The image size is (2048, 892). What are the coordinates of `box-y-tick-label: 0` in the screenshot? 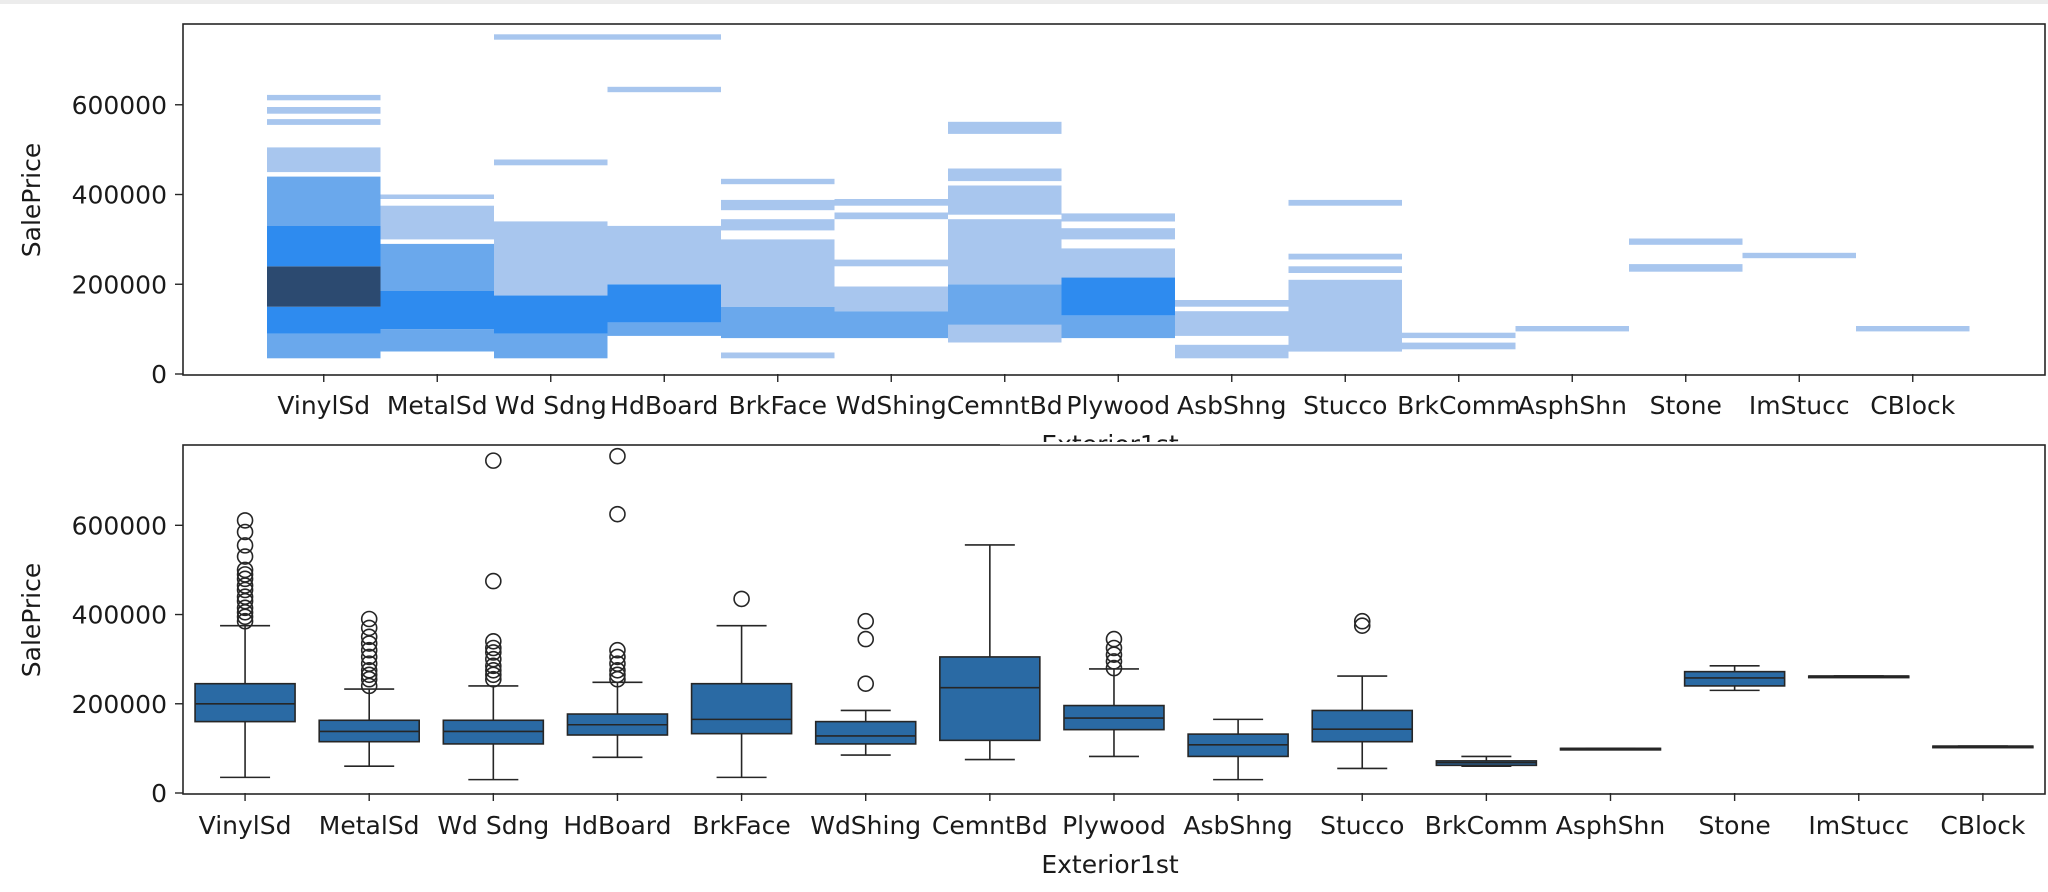 It's located at (159, 793).